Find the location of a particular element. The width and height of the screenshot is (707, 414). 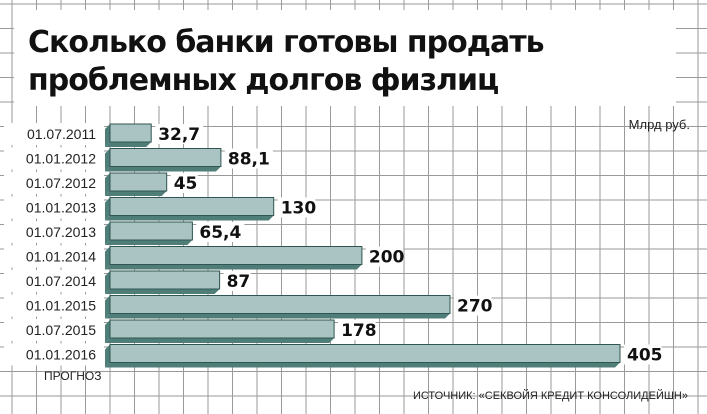

category-label: 01.01.2014 is located at coordinates (61, 257).